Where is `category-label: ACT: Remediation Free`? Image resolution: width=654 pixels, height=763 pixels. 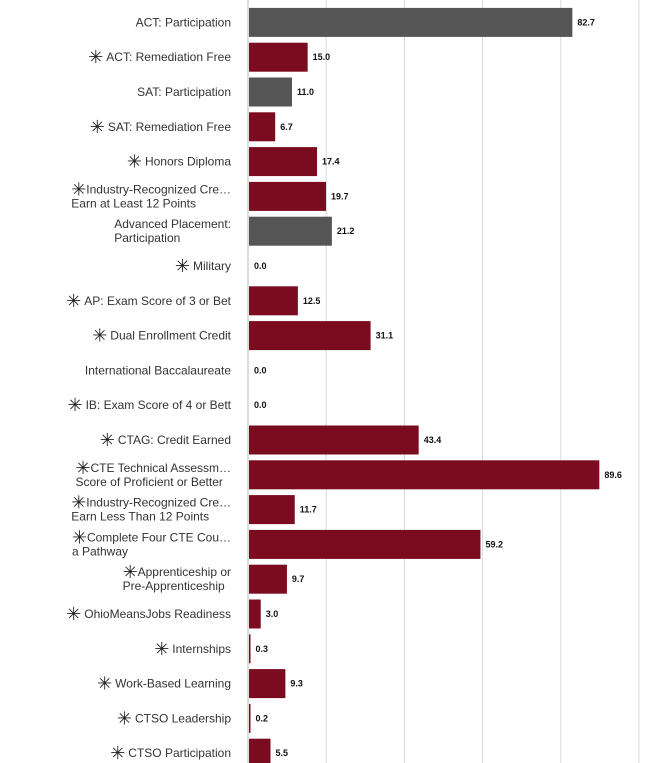
category-label: ACT: Remediation Free is located at coordinates (168, 57).